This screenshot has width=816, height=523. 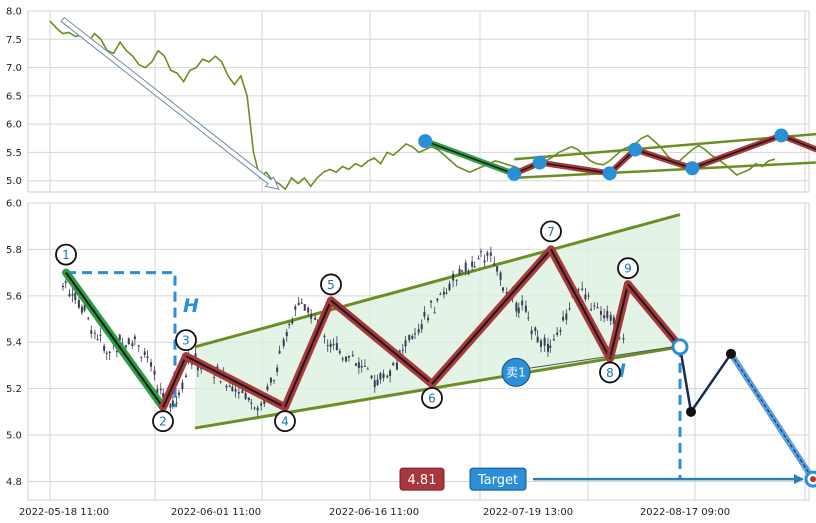 I want to click on wave-label: 6, so click(x=432, y=398).